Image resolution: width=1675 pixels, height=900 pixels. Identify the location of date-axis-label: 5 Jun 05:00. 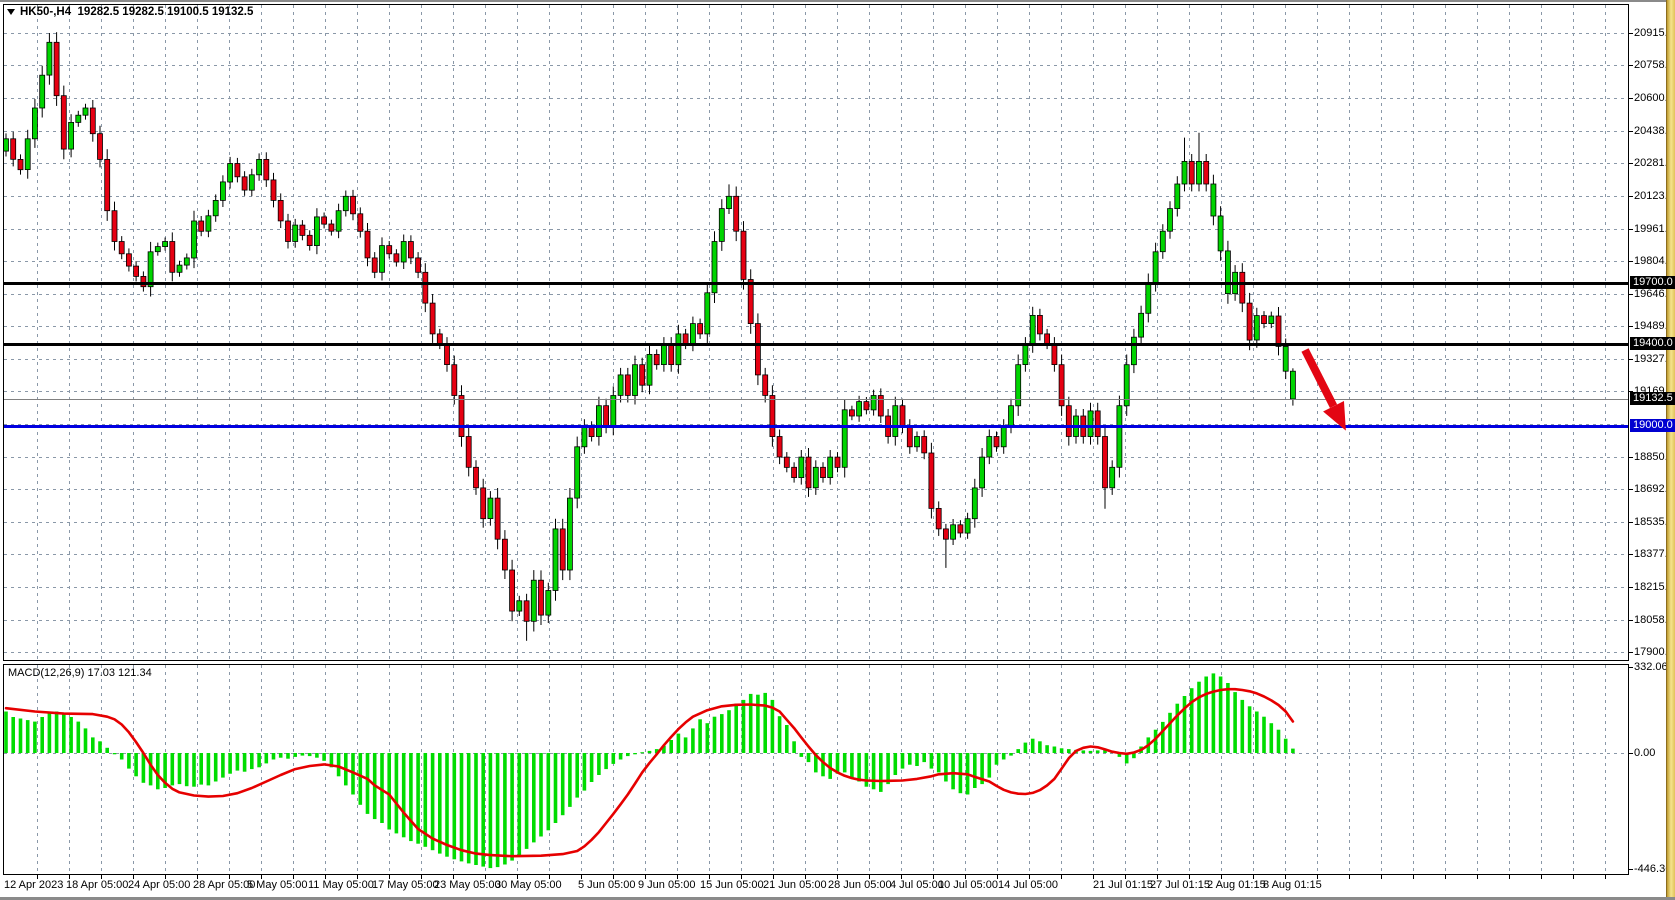
(607, 885).